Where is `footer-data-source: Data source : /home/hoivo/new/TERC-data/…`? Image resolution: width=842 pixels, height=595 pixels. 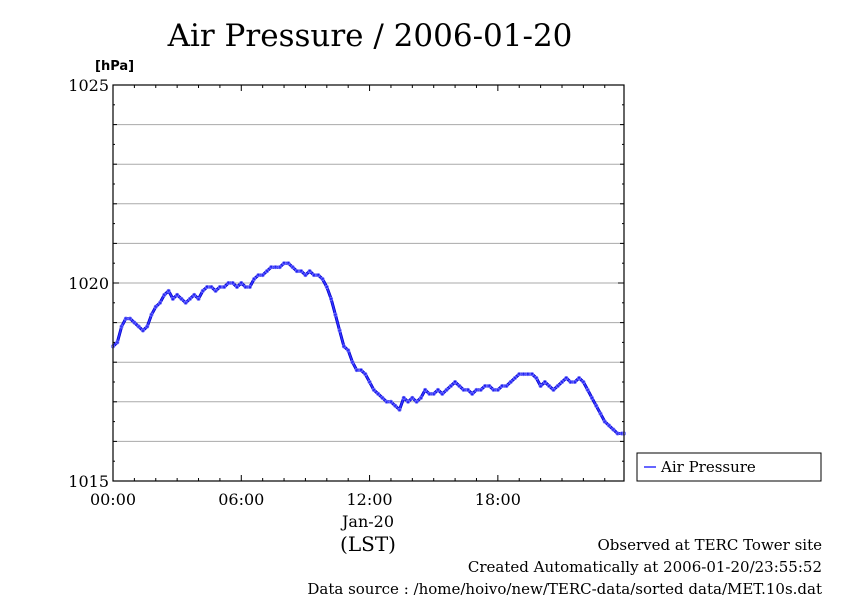 footer-data-source: Data source : /home/hoivo/new/TERC-data/… is located at coordinates (564, 587).